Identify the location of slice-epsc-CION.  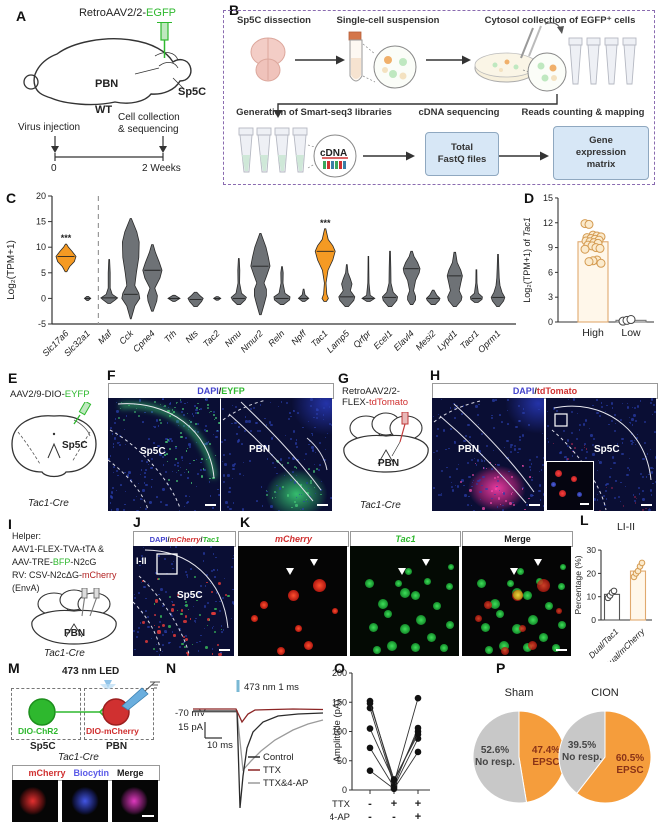
(614, 757).